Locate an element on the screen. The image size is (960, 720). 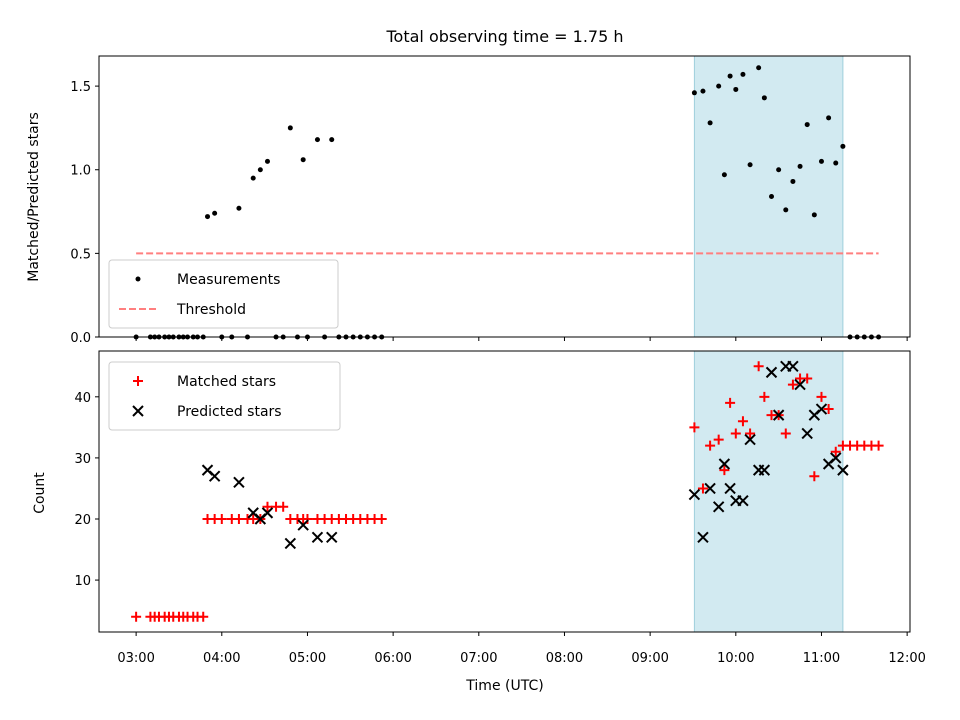
x-tick-label: 06:00 is located at coordinates (392, 658).